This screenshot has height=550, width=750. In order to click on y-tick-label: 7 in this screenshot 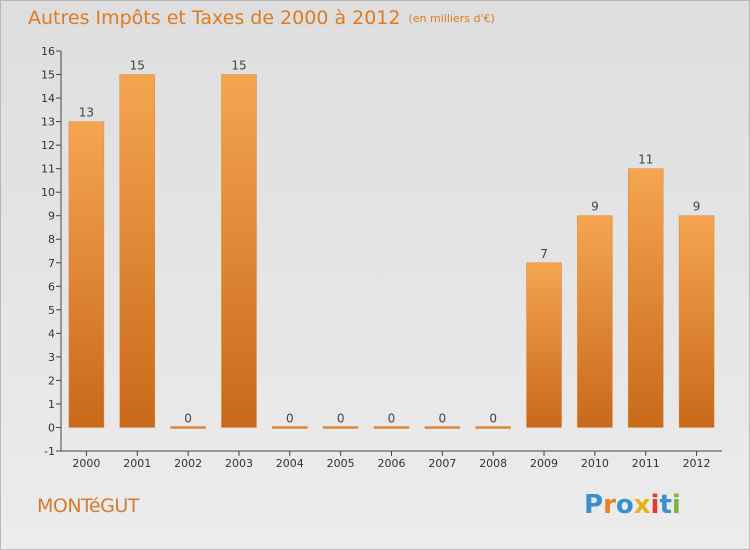, I will do `click(51, 263)`.